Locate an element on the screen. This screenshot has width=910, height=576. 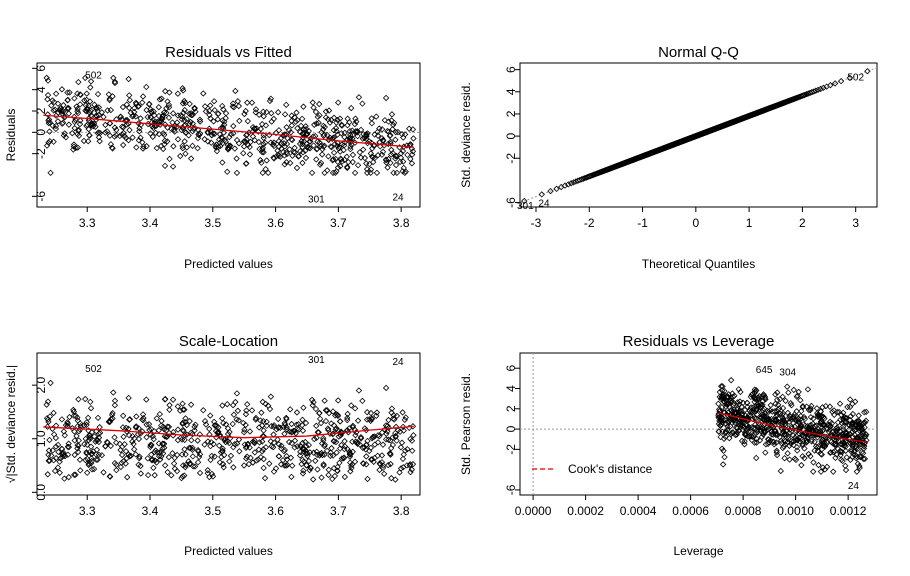
x-tick-label: 0.0006 is located at coordinates (690, 511).